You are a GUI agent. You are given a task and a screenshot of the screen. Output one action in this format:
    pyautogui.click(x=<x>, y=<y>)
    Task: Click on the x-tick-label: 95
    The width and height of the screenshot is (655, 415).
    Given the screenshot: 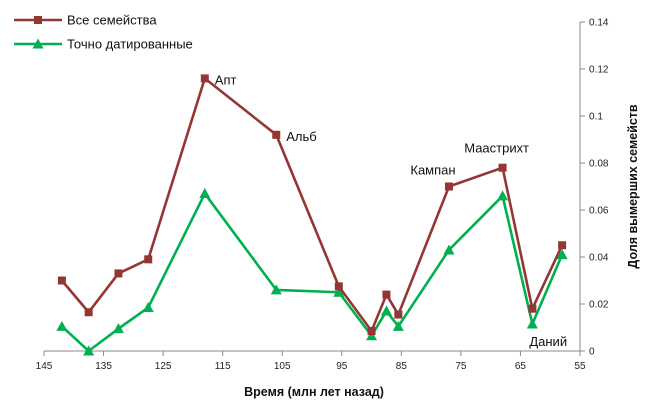 What is the action you would take?
    pyautogui.click(x=342, y=366)
    